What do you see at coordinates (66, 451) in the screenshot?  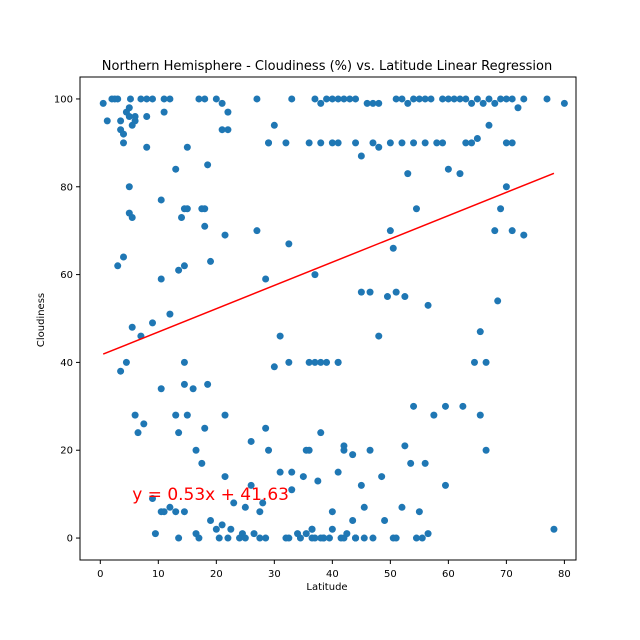 I see `y-tick-label: 20` at bounding box center [66, 451].